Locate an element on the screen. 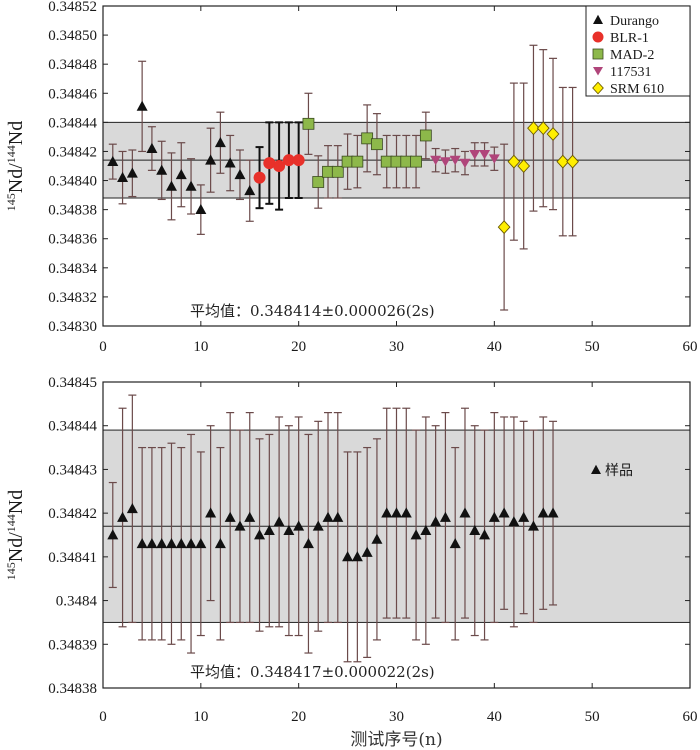 Image resolution: width=700 pixels, height=750 pixels. mean-annotation: 平均值：0.348417±0.000022(2s) is located at coordinates (312, 672).